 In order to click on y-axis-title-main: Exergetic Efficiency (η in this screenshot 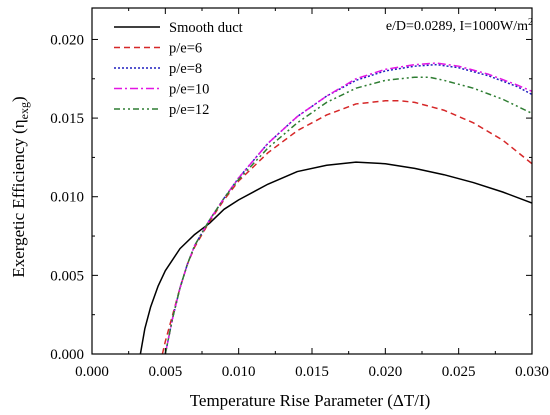, I will do `click(18, 198)`.